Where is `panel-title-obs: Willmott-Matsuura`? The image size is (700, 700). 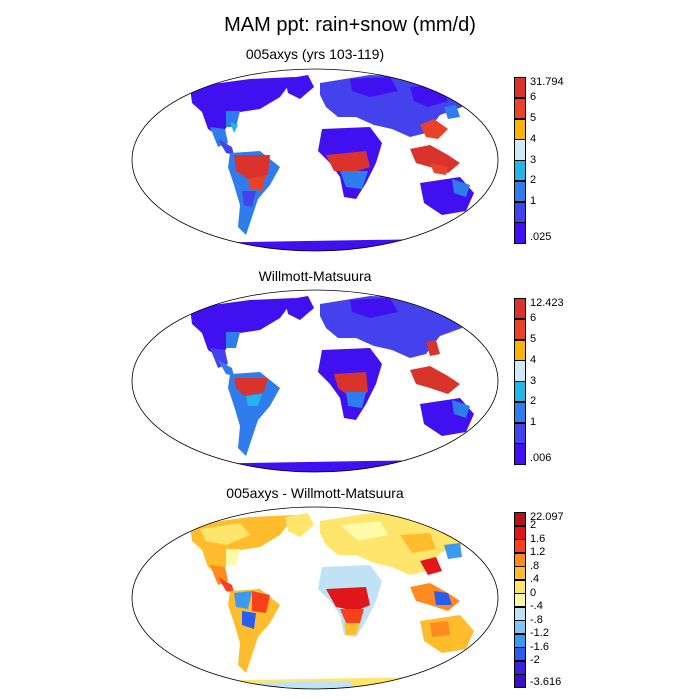 panel-title-obs: Willmott-Matsuura is located at coordinates (315, 276).